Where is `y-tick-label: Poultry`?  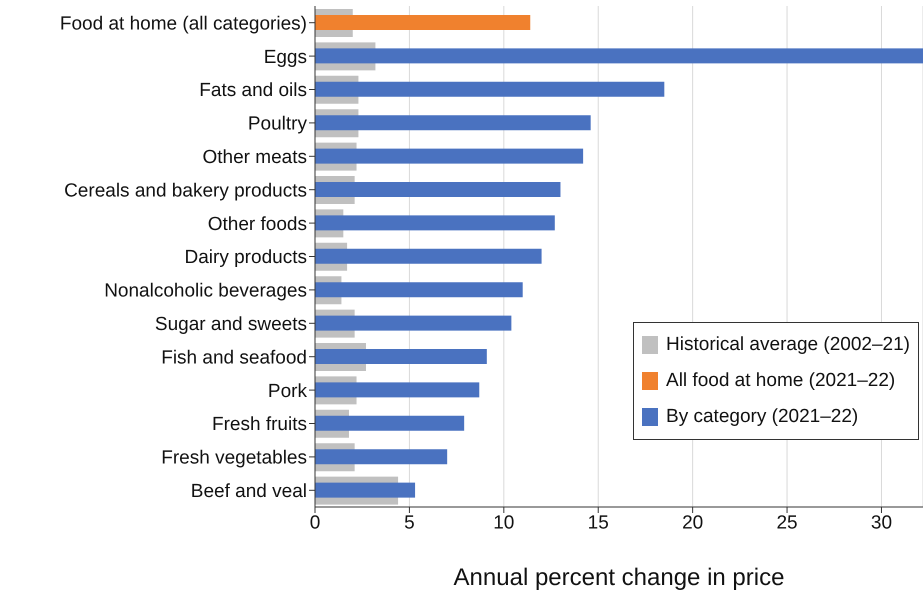 y-tick-label: Poultry is located at coordinates (278, 124).